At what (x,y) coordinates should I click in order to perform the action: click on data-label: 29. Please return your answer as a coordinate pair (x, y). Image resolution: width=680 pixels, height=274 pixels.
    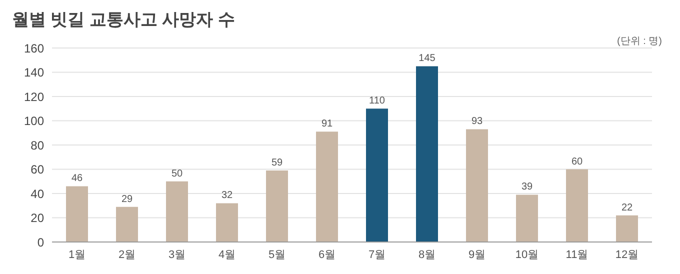
    Looking at the image, I should click on (127, 199).